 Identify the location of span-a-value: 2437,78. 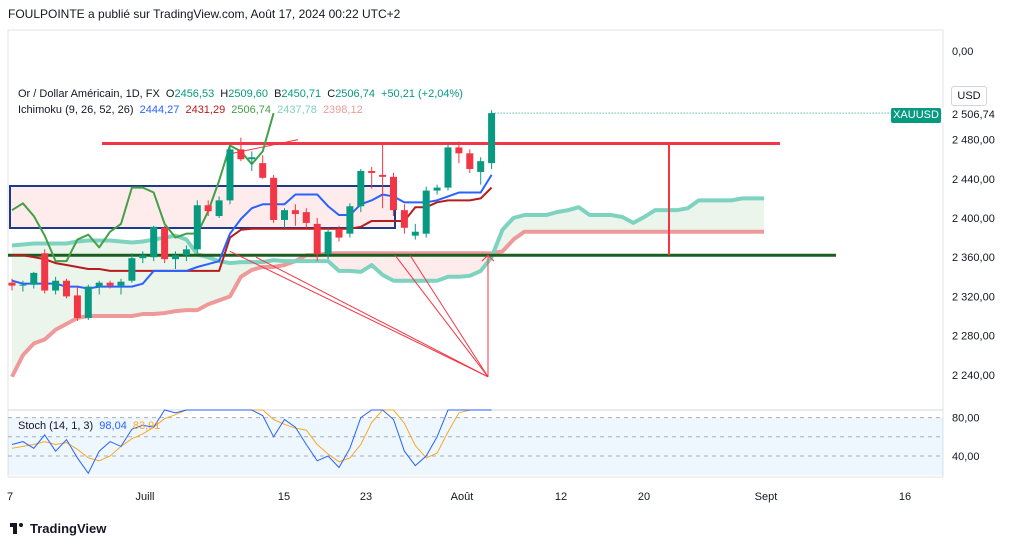
(297, 110).